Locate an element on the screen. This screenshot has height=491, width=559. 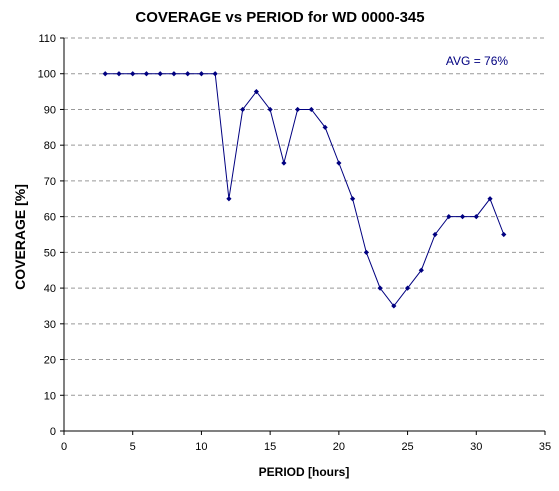
x-tick-label: 5 is located at coordinates (133, 447).